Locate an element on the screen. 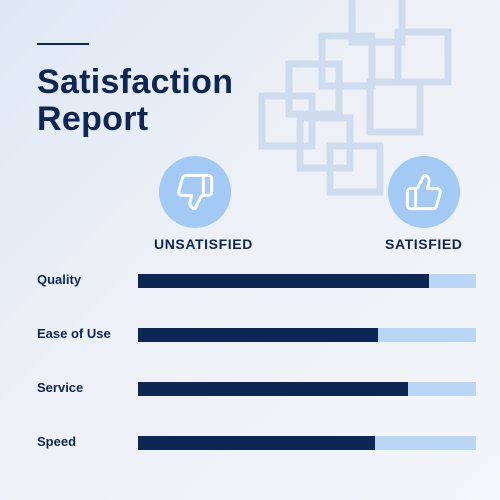 Image resolution: width=500 pixels, height=500 pixels. bar-service is located at coordinates (273, 389).